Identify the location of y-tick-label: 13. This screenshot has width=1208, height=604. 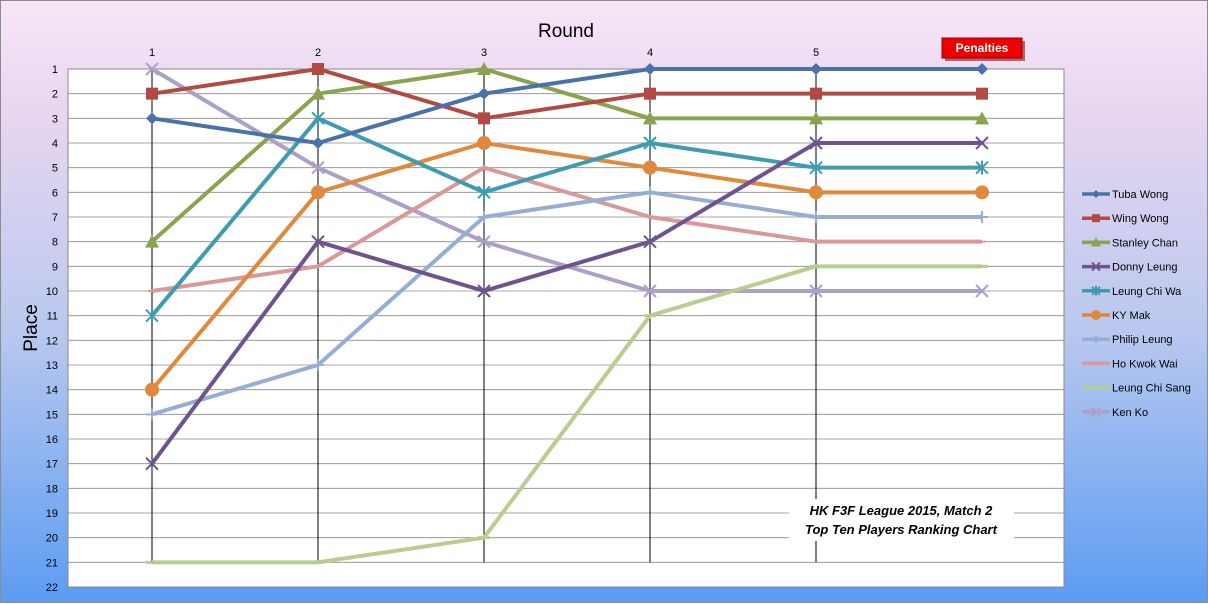
(52, 366).